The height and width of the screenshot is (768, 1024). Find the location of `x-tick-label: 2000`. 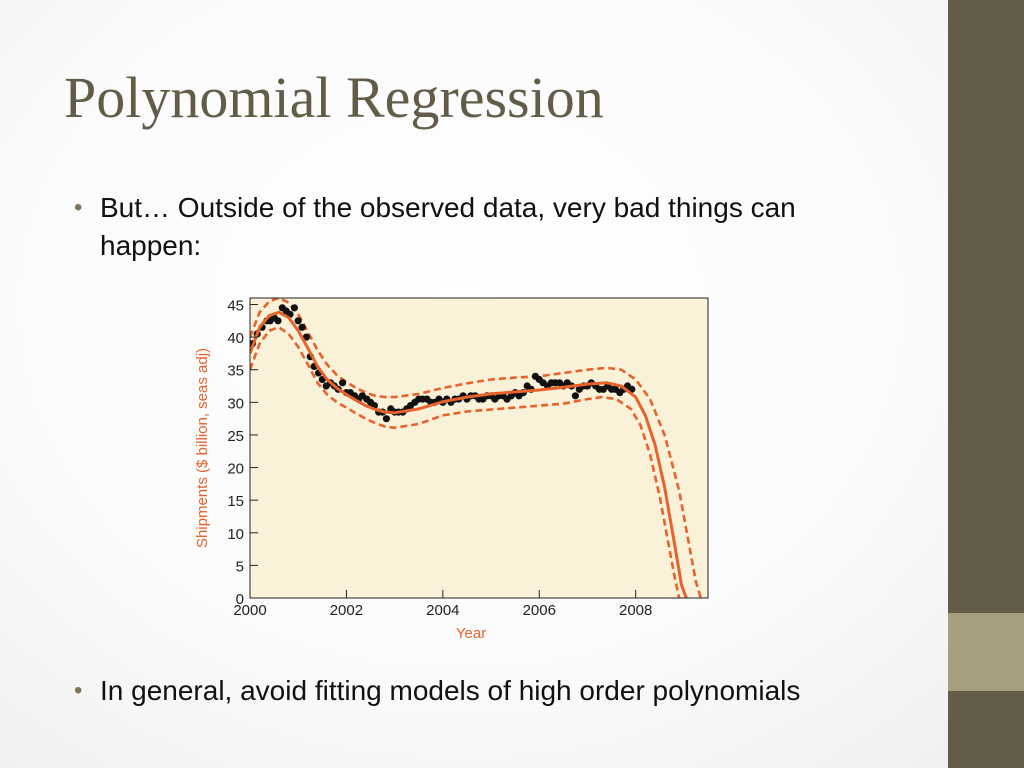

x-tick-label: 2000 is located at coordinates (249, 610).